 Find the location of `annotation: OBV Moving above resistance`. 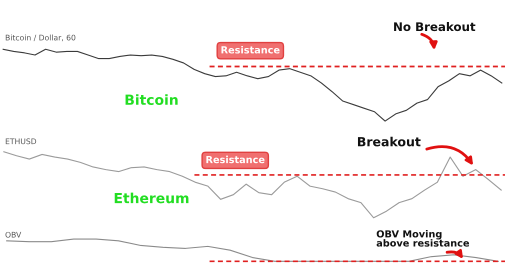

annotation: OBV Moving above resistance is located at coordinates (423, 238).